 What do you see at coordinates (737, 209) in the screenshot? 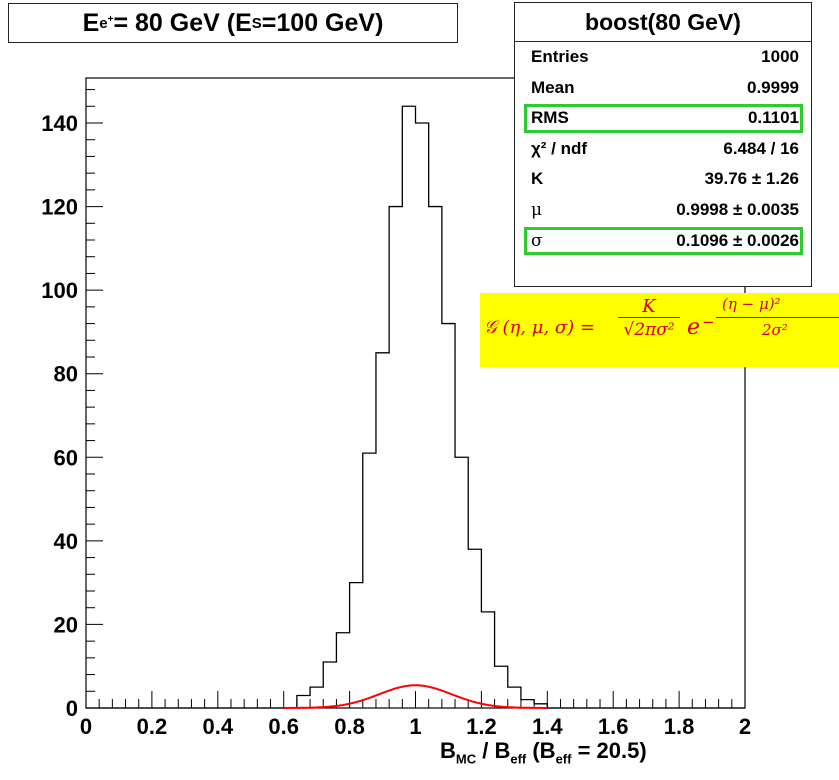
I see `stat-value: 0.9998 ± 0.0035` at bounding box center [737, 209].